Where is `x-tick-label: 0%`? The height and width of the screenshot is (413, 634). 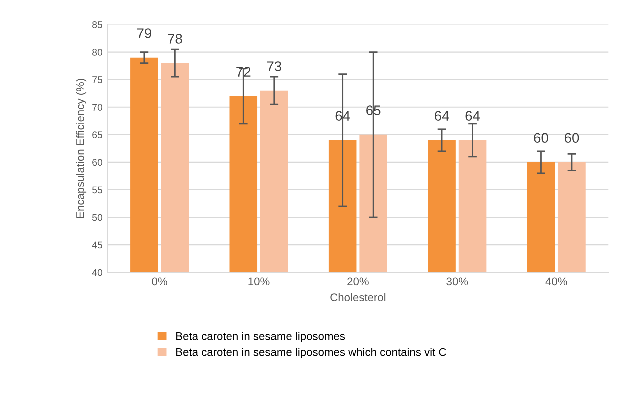
x-tick-label: 0% is located at coordinates (160, 282).